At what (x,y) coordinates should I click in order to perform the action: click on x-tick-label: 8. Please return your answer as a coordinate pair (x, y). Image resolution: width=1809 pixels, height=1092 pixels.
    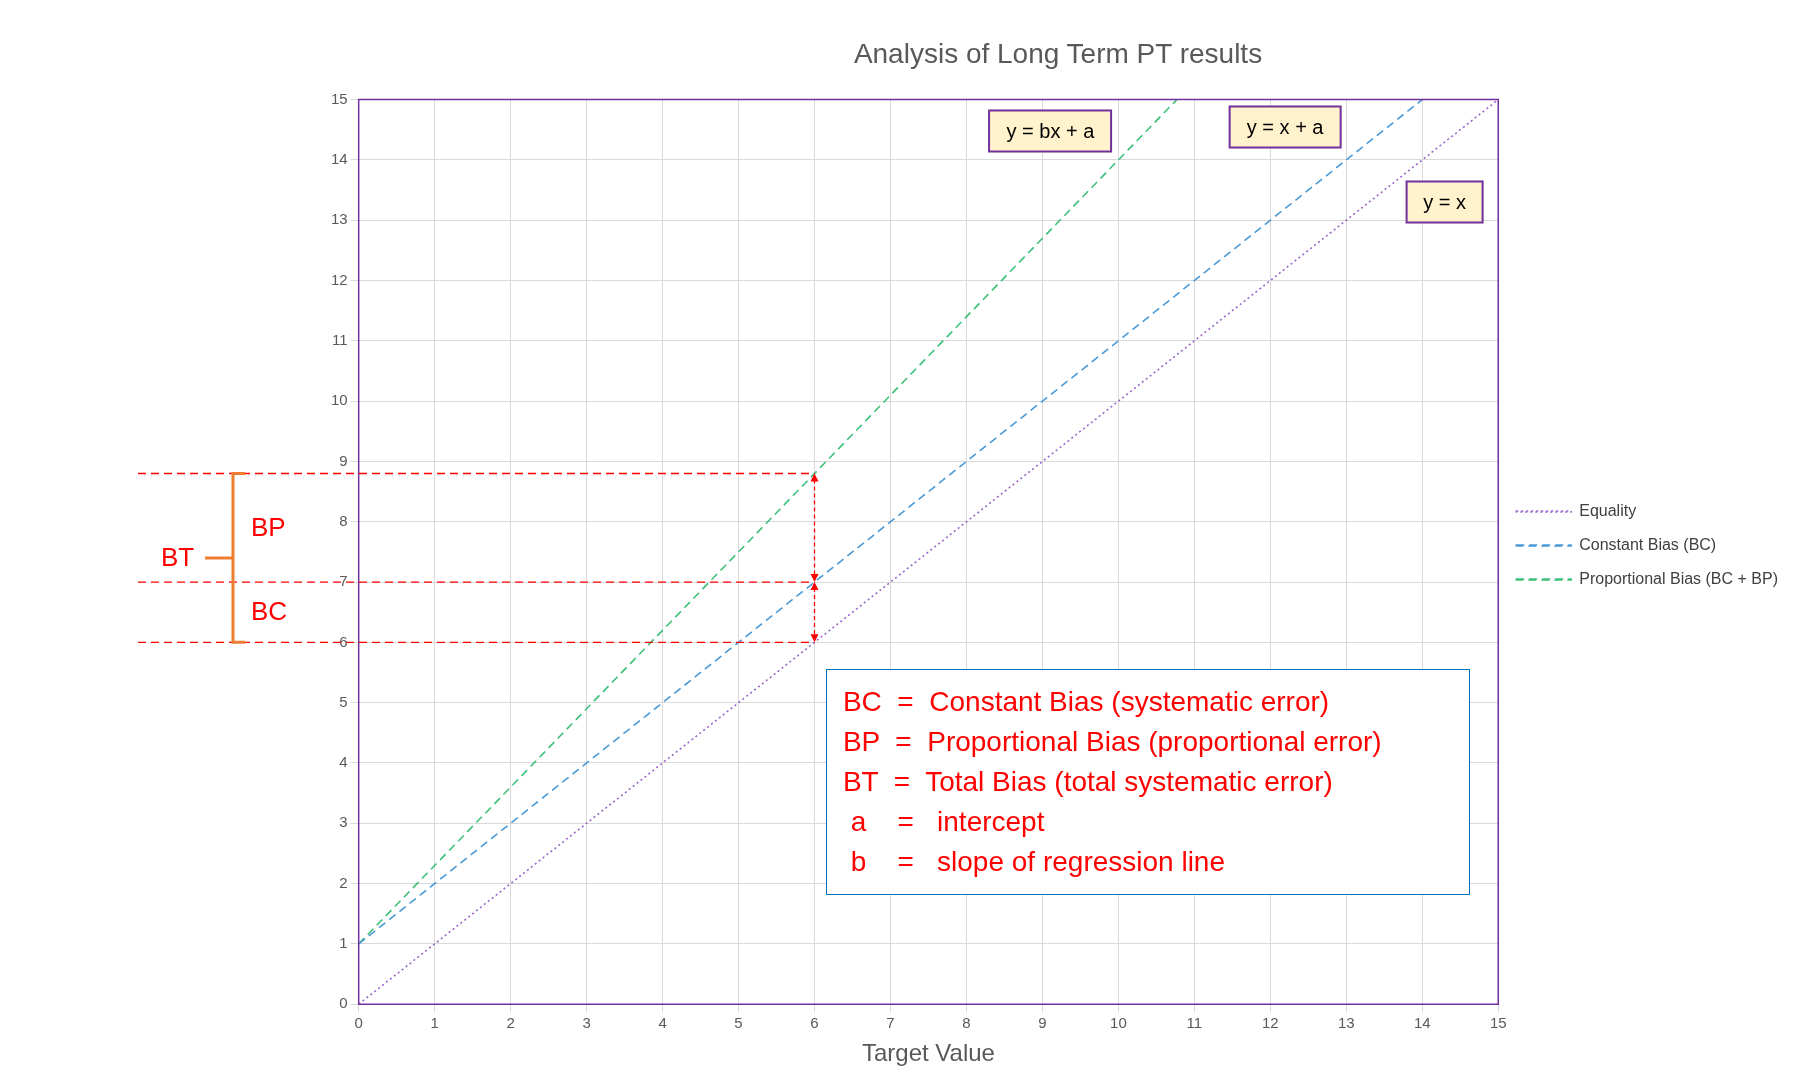
    Looking at the image, I should click on (966, 1023).